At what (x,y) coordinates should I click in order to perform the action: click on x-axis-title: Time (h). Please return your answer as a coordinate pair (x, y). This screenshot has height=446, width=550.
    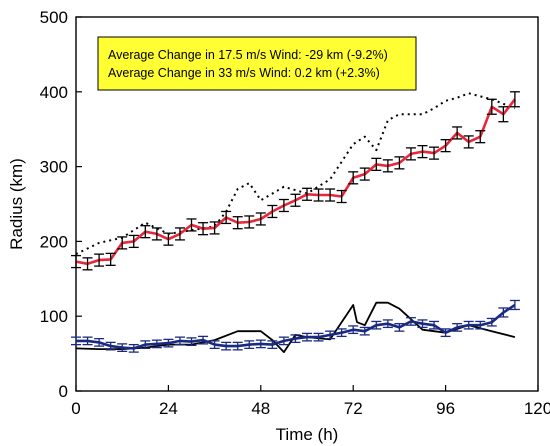
    Looking at the image, I should click on (307, 434).